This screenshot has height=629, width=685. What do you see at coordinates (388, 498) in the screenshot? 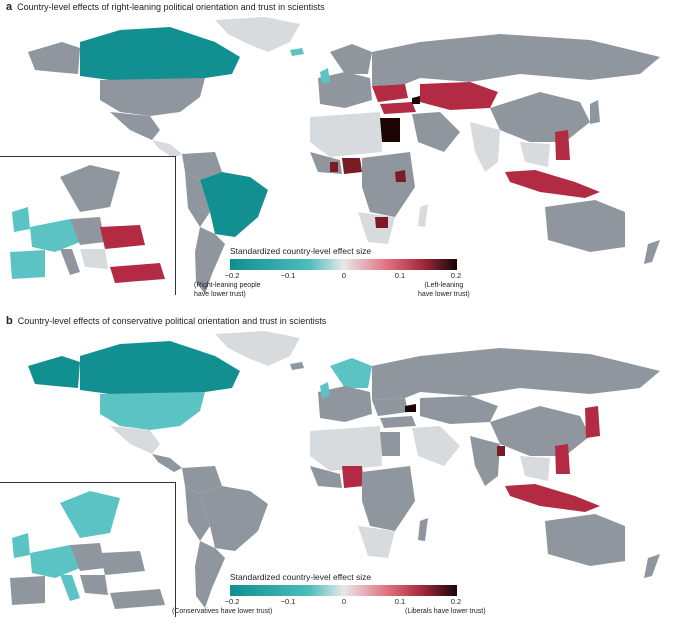
I see `region-central-africa` at bounding box center [388, 498].